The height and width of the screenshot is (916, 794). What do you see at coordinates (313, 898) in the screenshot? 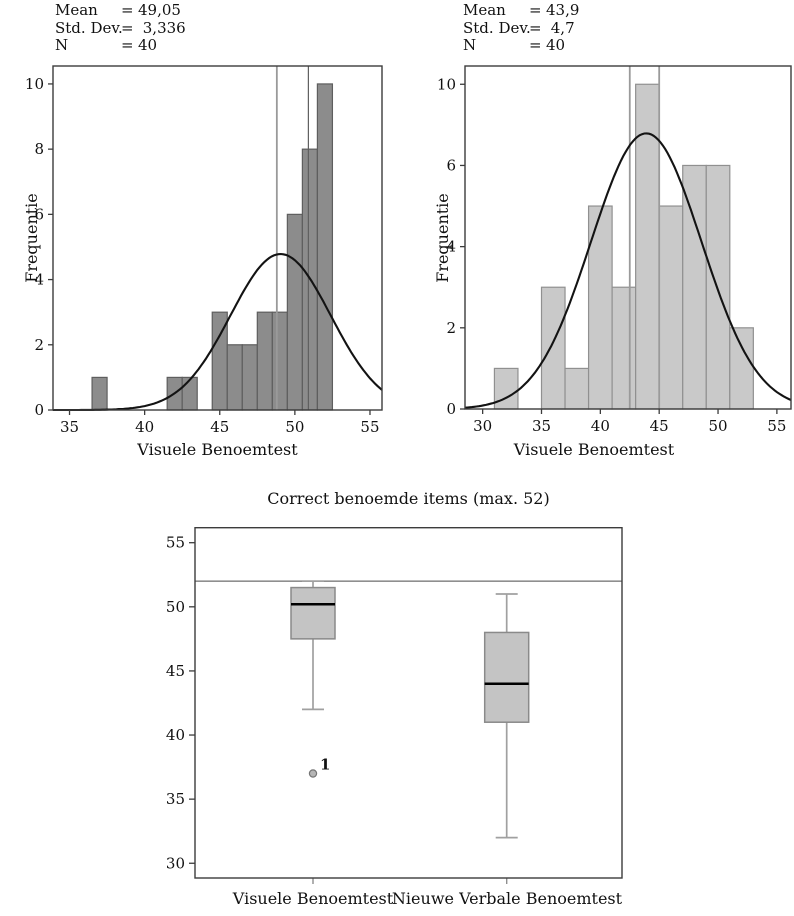
I see `category-label-visuele: Visuele Benoemtest` at bounding box center [313, 898].